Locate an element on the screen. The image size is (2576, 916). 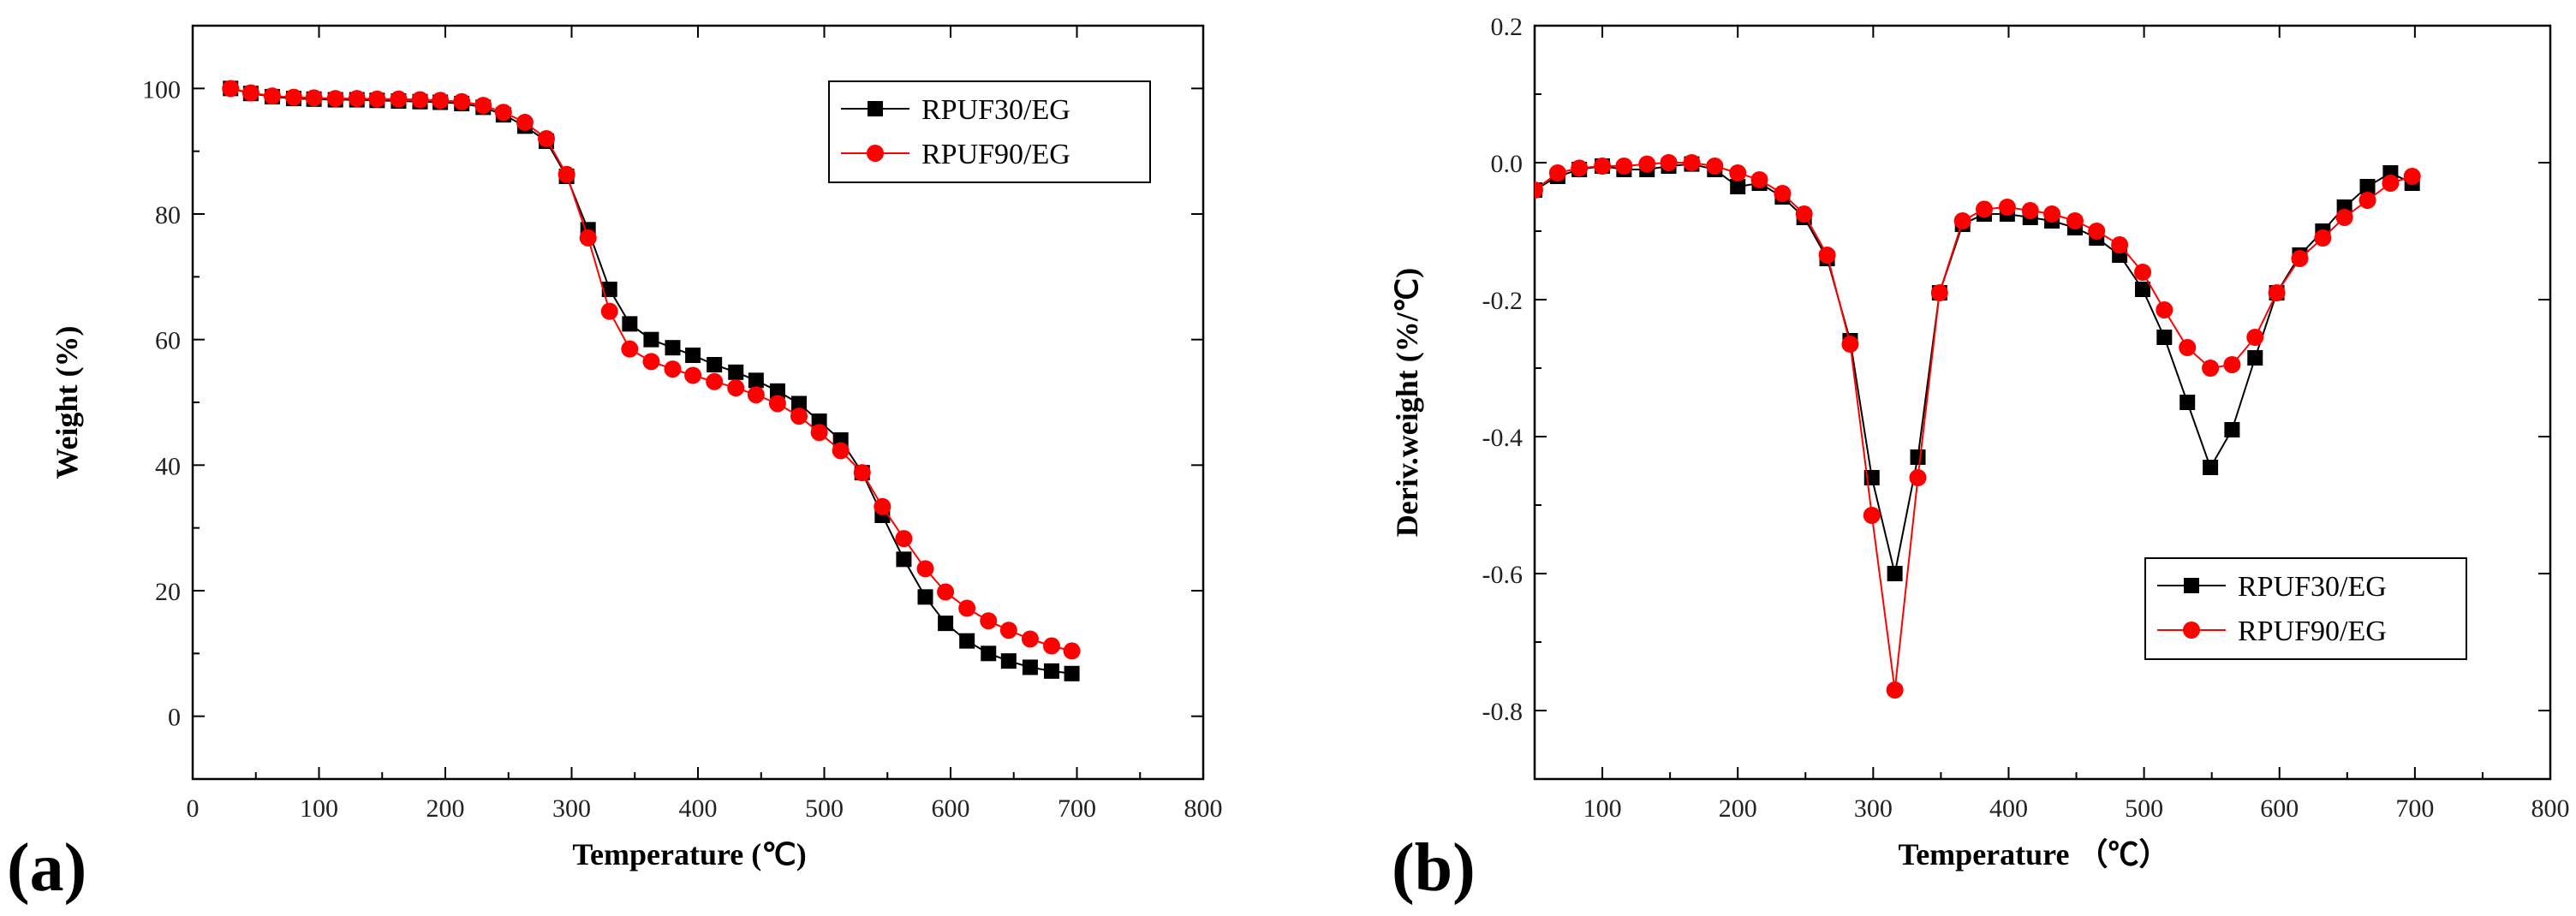
panel-a-x-tick-label: 600 is located at coordinates (951, 808).